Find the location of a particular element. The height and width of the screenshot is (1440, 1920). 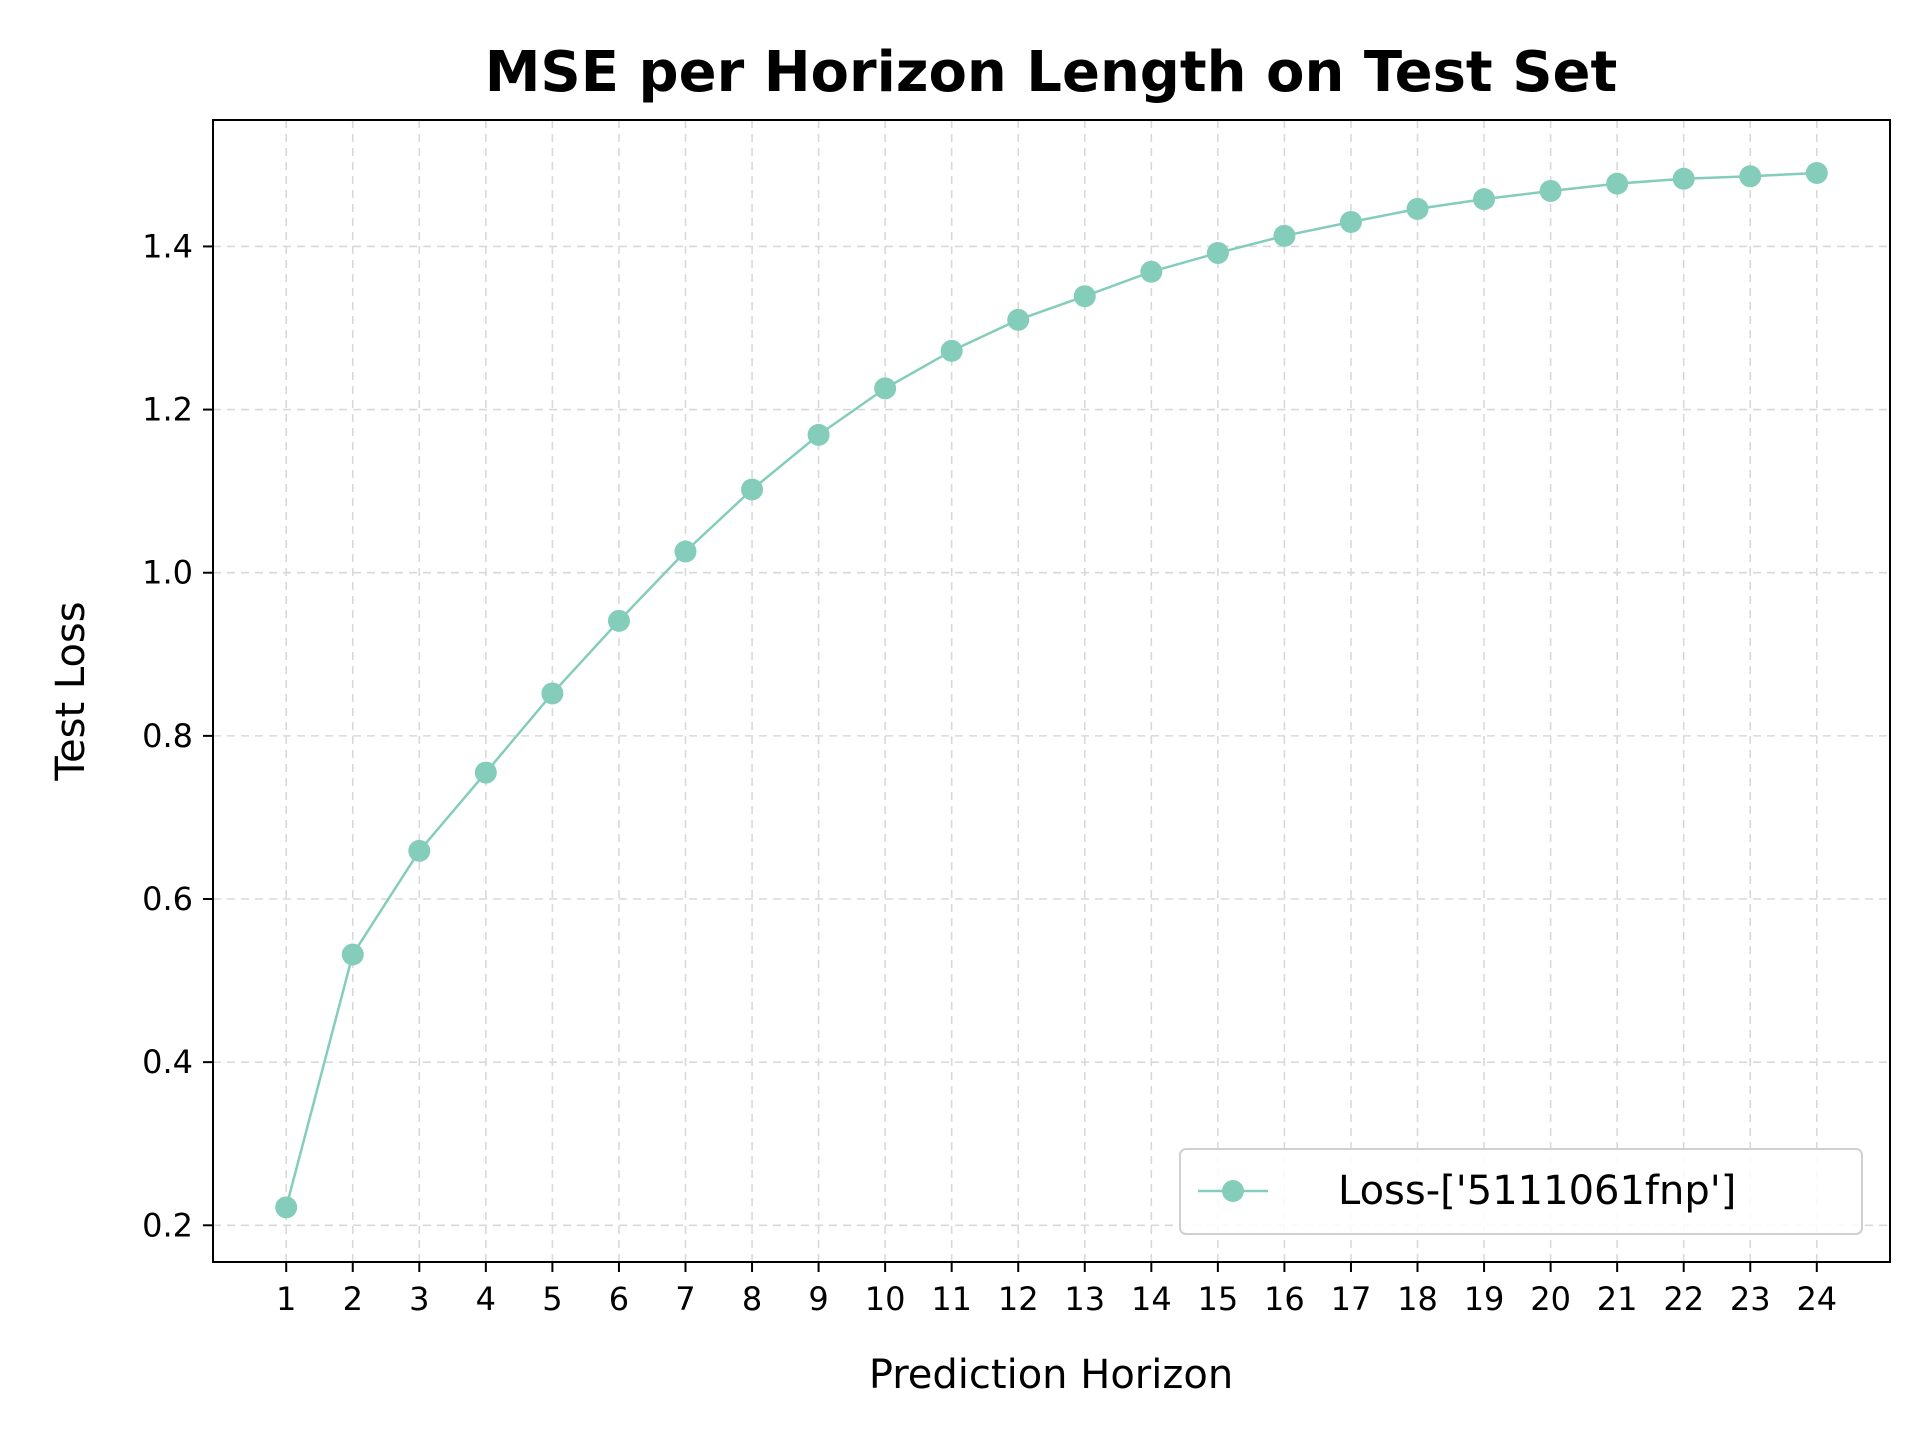

x-tick-label: 9 is located at coordinates (818, 1299).